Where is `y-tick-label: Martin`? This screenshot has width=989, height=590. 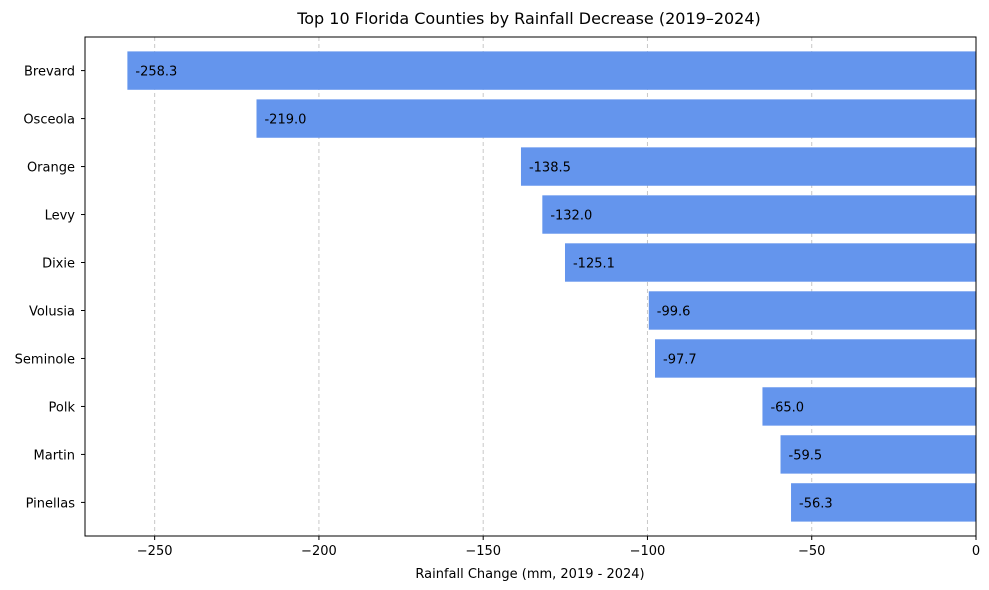
y-tick-label: Martin is located at coordinates (54, 455).